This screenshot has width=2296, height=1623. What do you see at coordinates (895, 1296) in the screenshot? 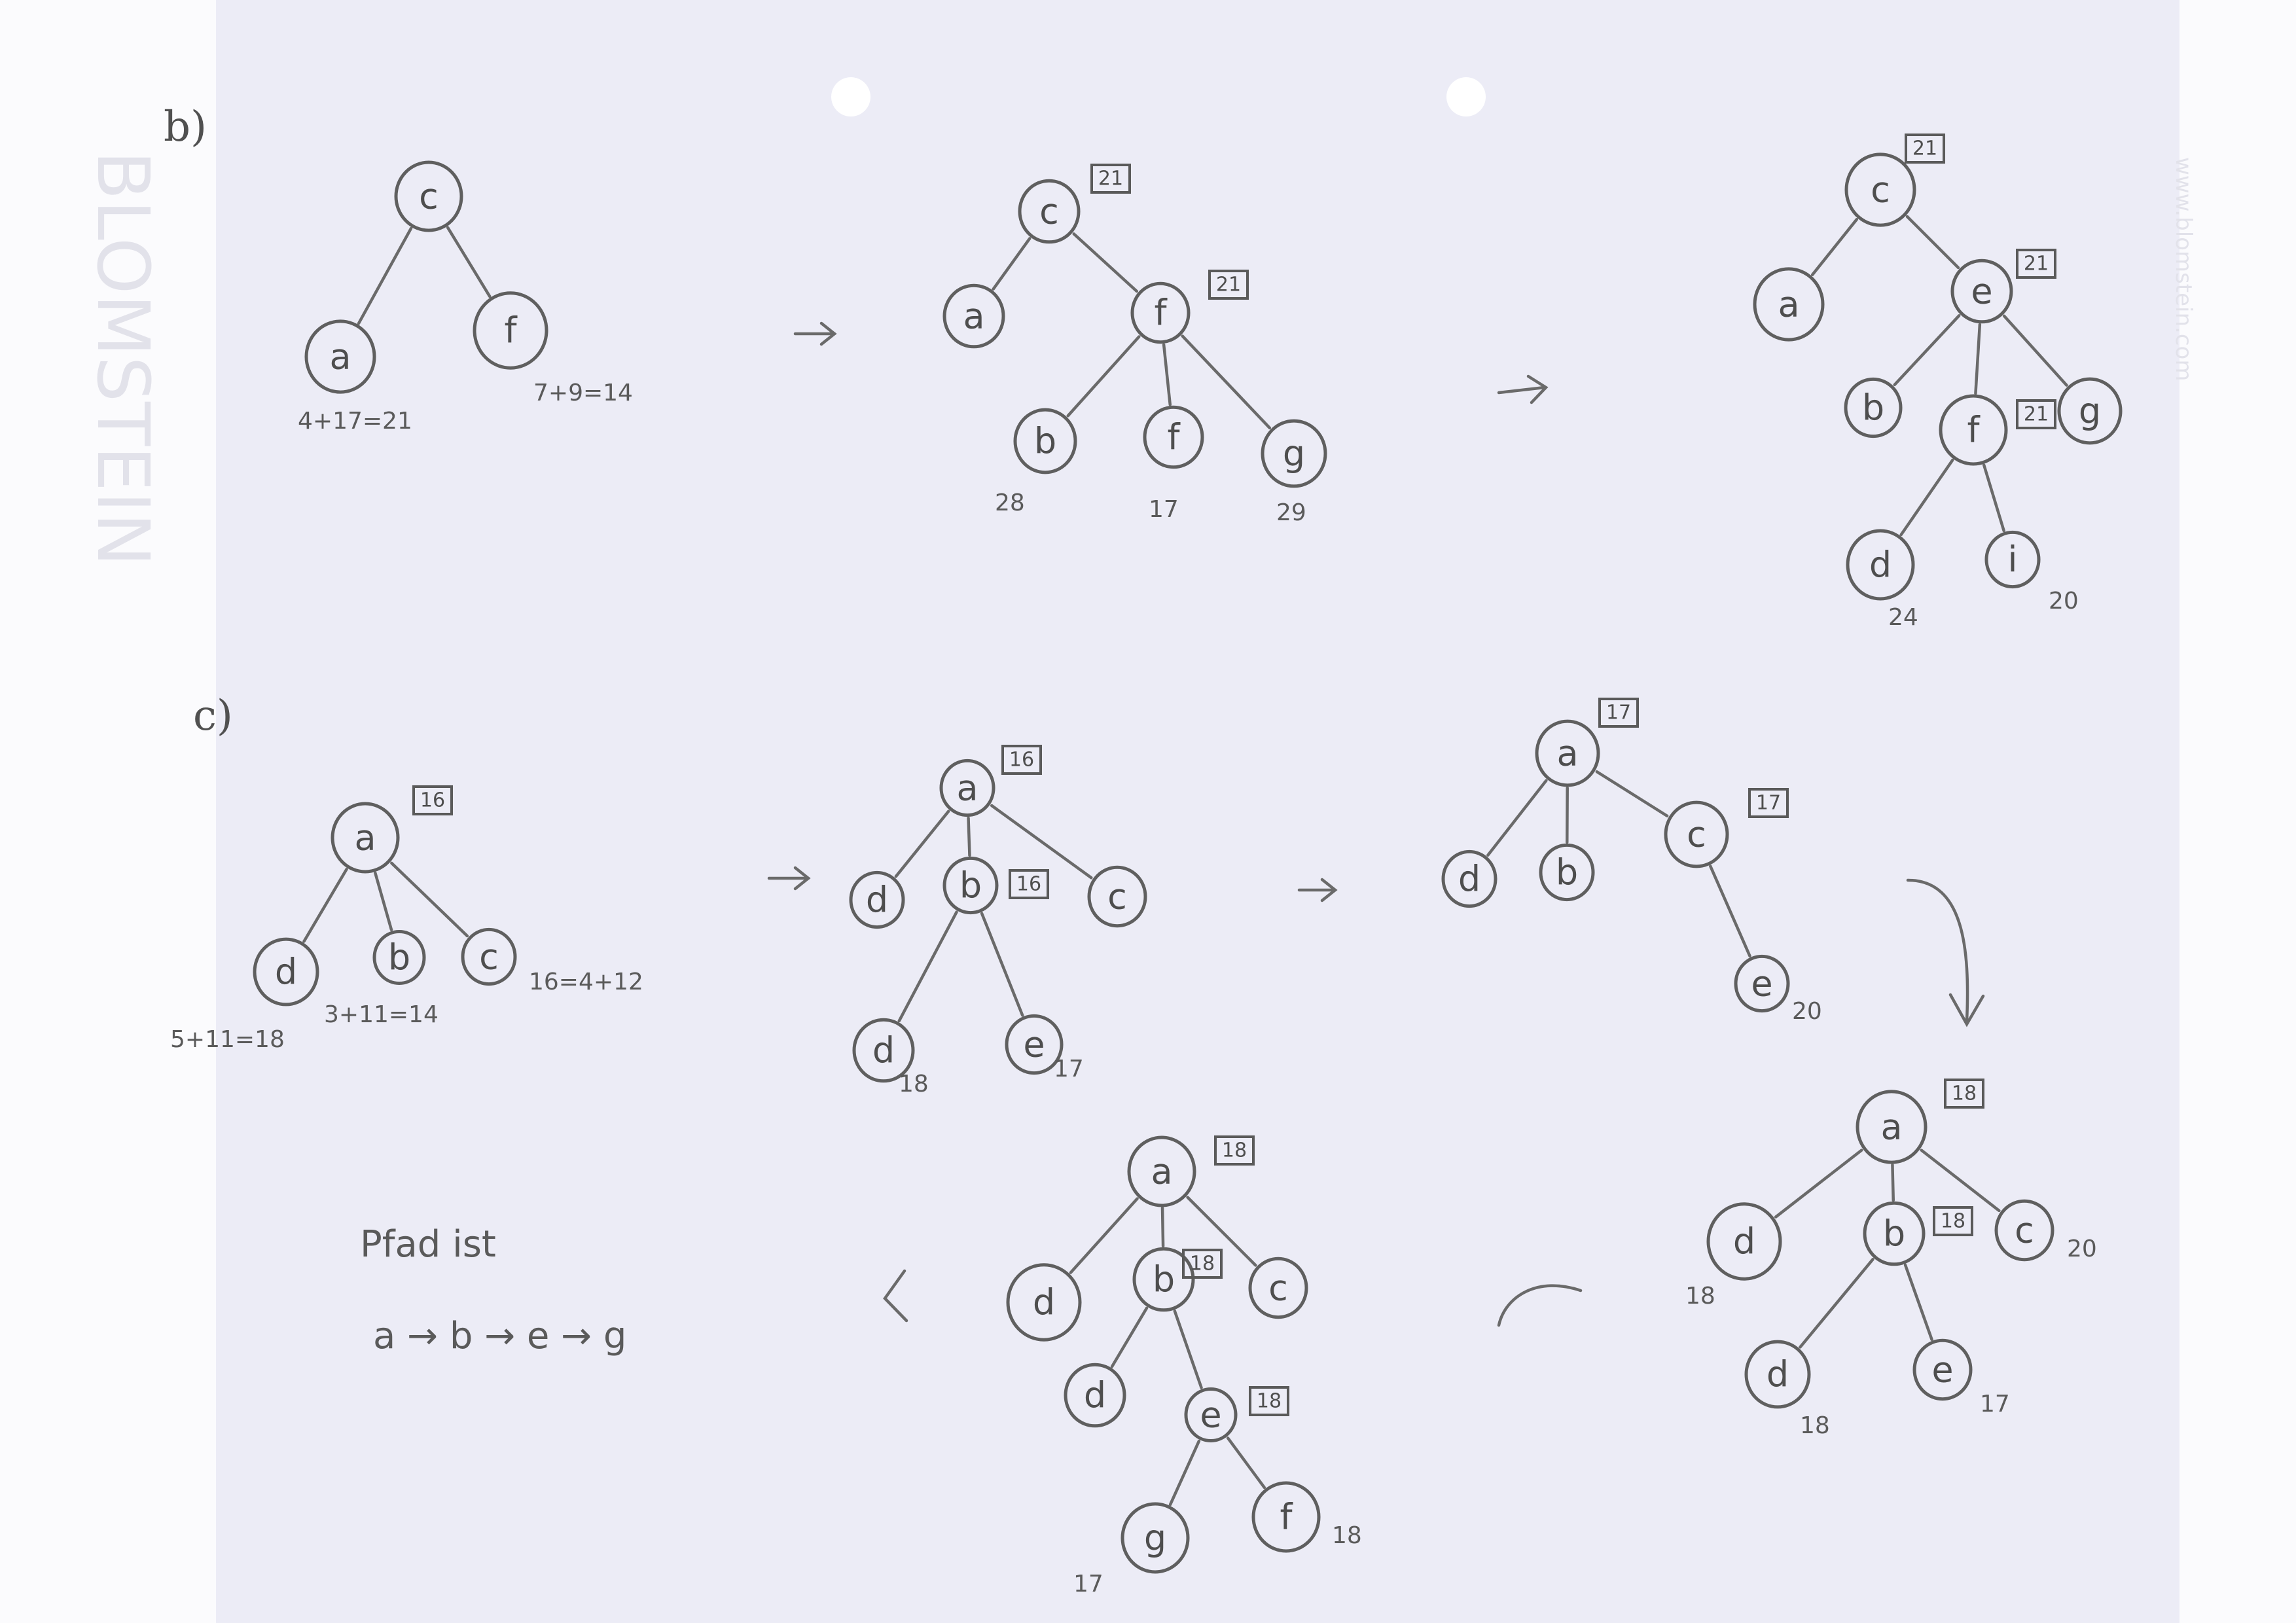
I see `arrow-c5-path` at bounding box center [895, 1296].